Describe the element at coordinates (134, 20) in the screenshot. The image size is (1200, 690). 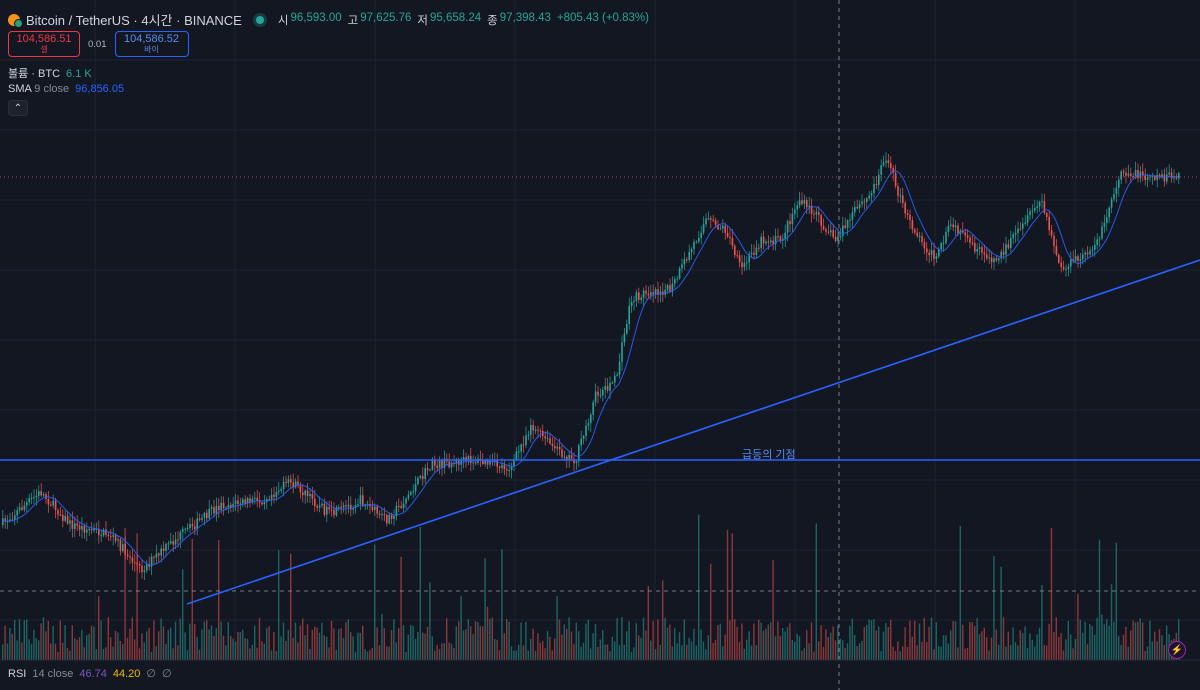
I see `symbol-title: Bitcoin / TetherUS · 4시간 · BINANCE` at that location.